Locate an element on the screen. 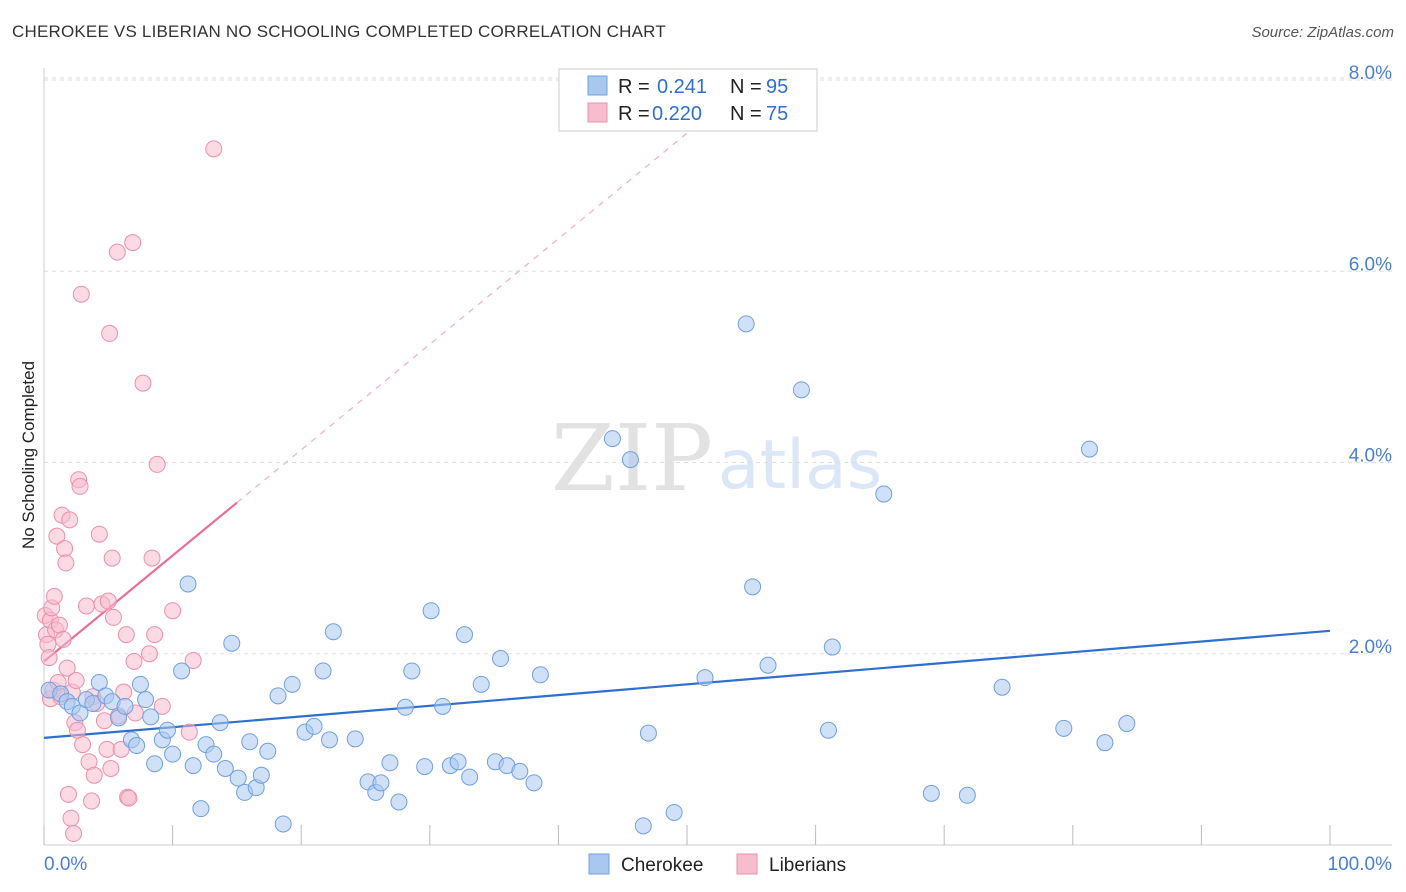 The height and width of the screenshot is (892, 1406). watermark-atlas: atlas is located at coordinates (800, 465).